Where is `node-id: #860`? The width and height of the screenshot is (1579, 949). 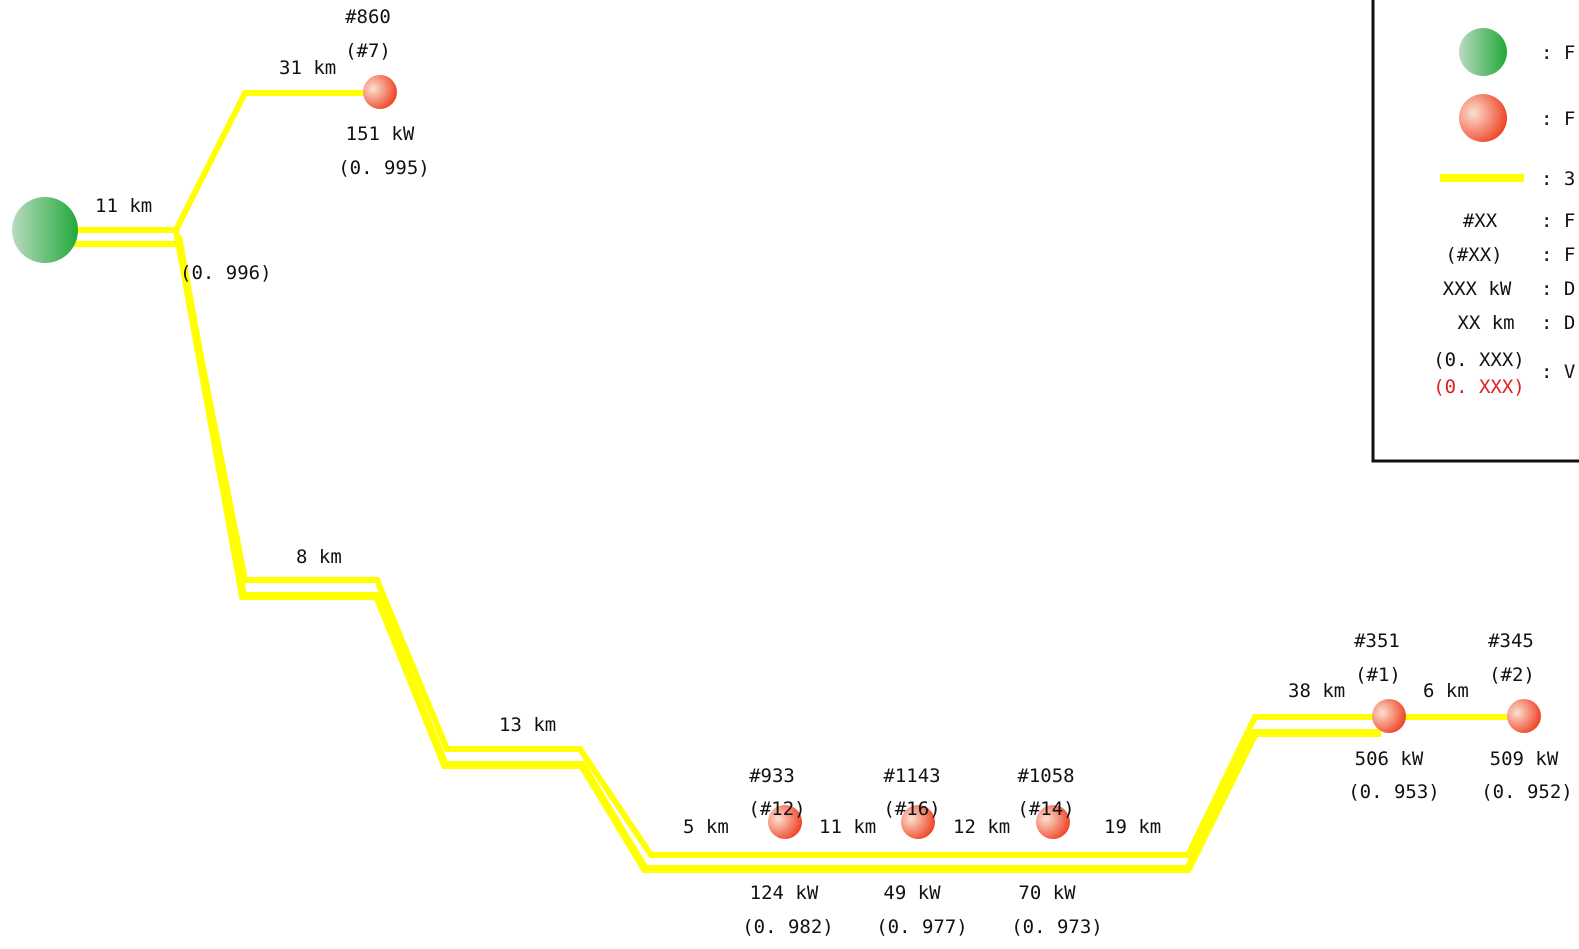
node-id: #860 is located at coordinates (368, 17).